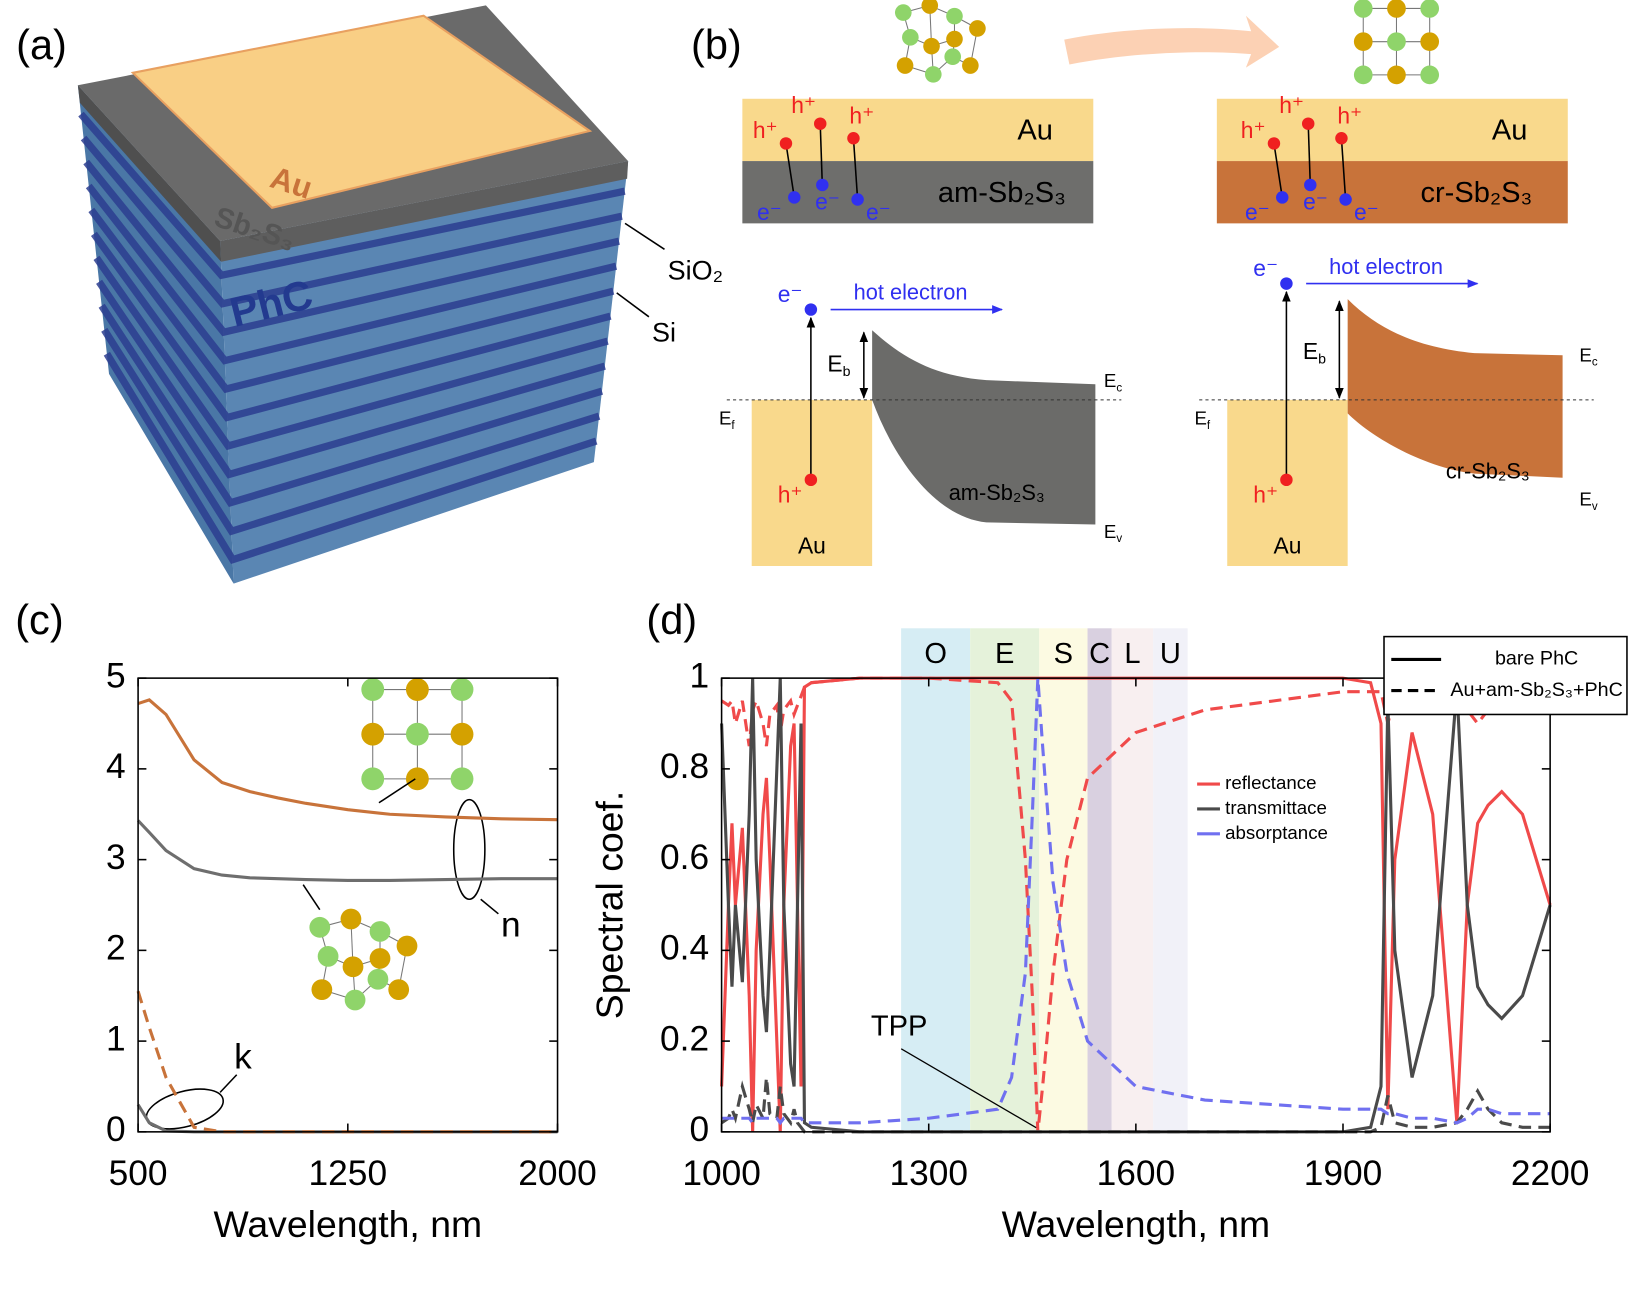 The image size is (1628, 1295). I want to click on band-label: O, so click(935, 654).